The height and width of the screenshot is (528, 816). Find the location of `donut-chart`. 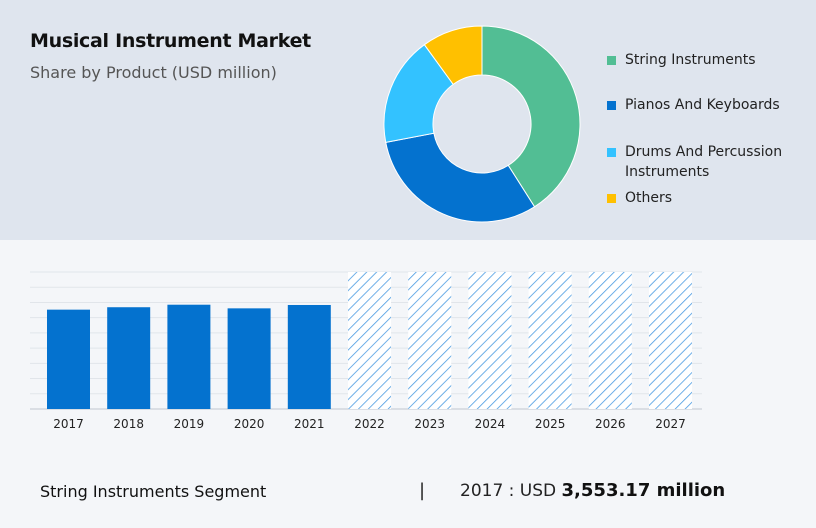

donut-chart is located at coordinates (482, 124).